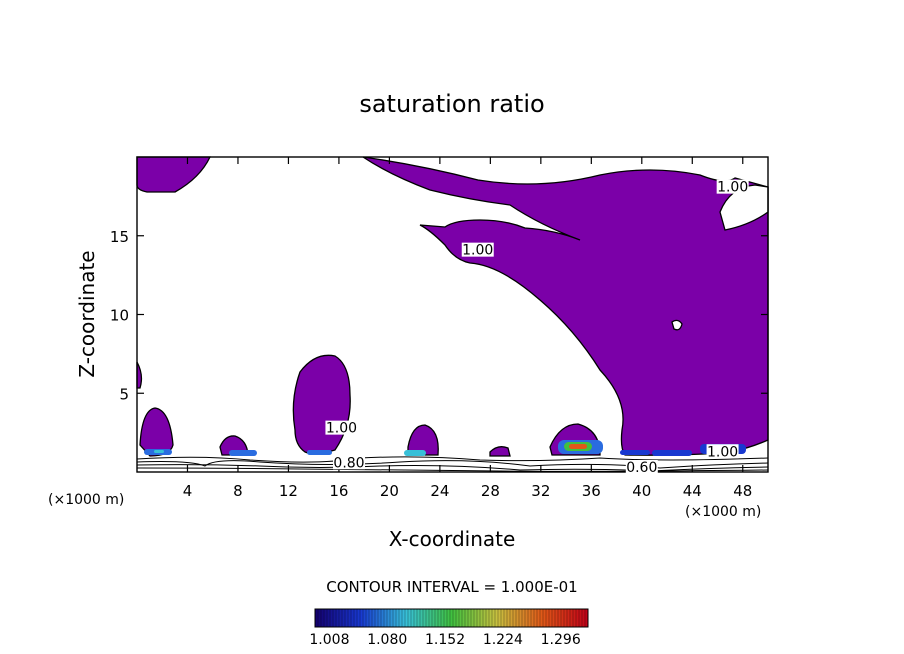  I want to click on colorbar-tick-label: 1.152, so click(445, 640).